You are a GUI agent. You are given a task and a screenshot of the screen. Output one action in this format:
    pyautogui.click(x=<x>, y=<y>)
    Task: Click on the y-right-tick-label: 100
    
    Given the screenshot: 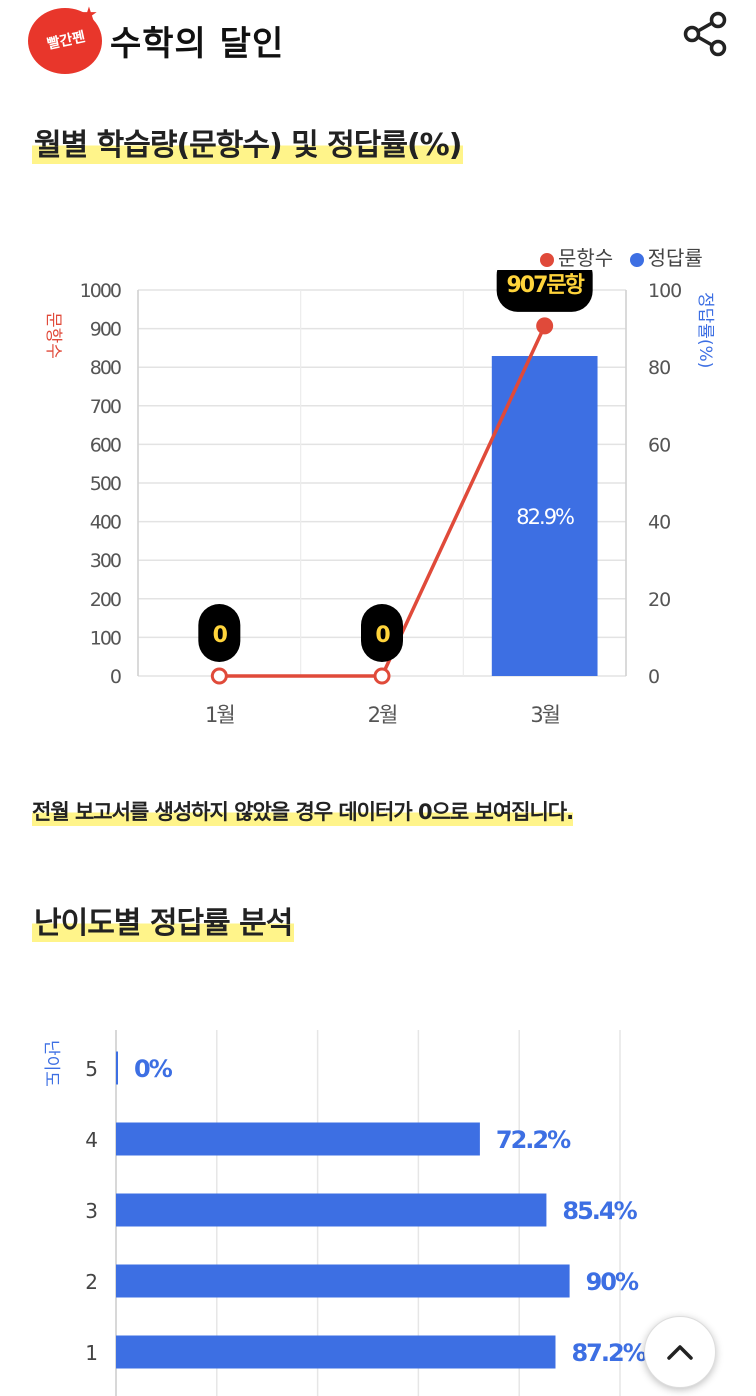 What is the action you would take?
    pyautogui.click(x=664, y=291)
    